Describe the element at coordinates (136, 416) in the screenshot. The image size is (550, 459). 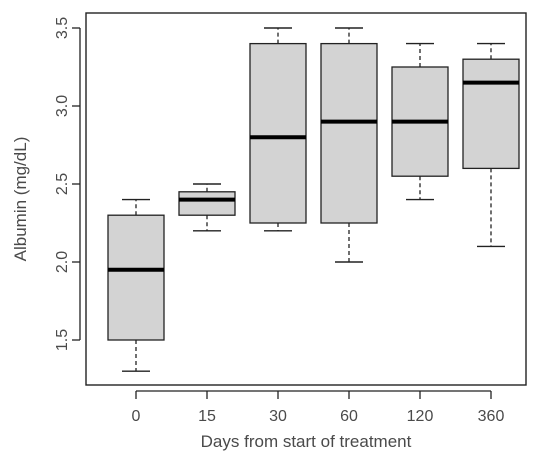
I see `x-tick-label: 0` at that location.